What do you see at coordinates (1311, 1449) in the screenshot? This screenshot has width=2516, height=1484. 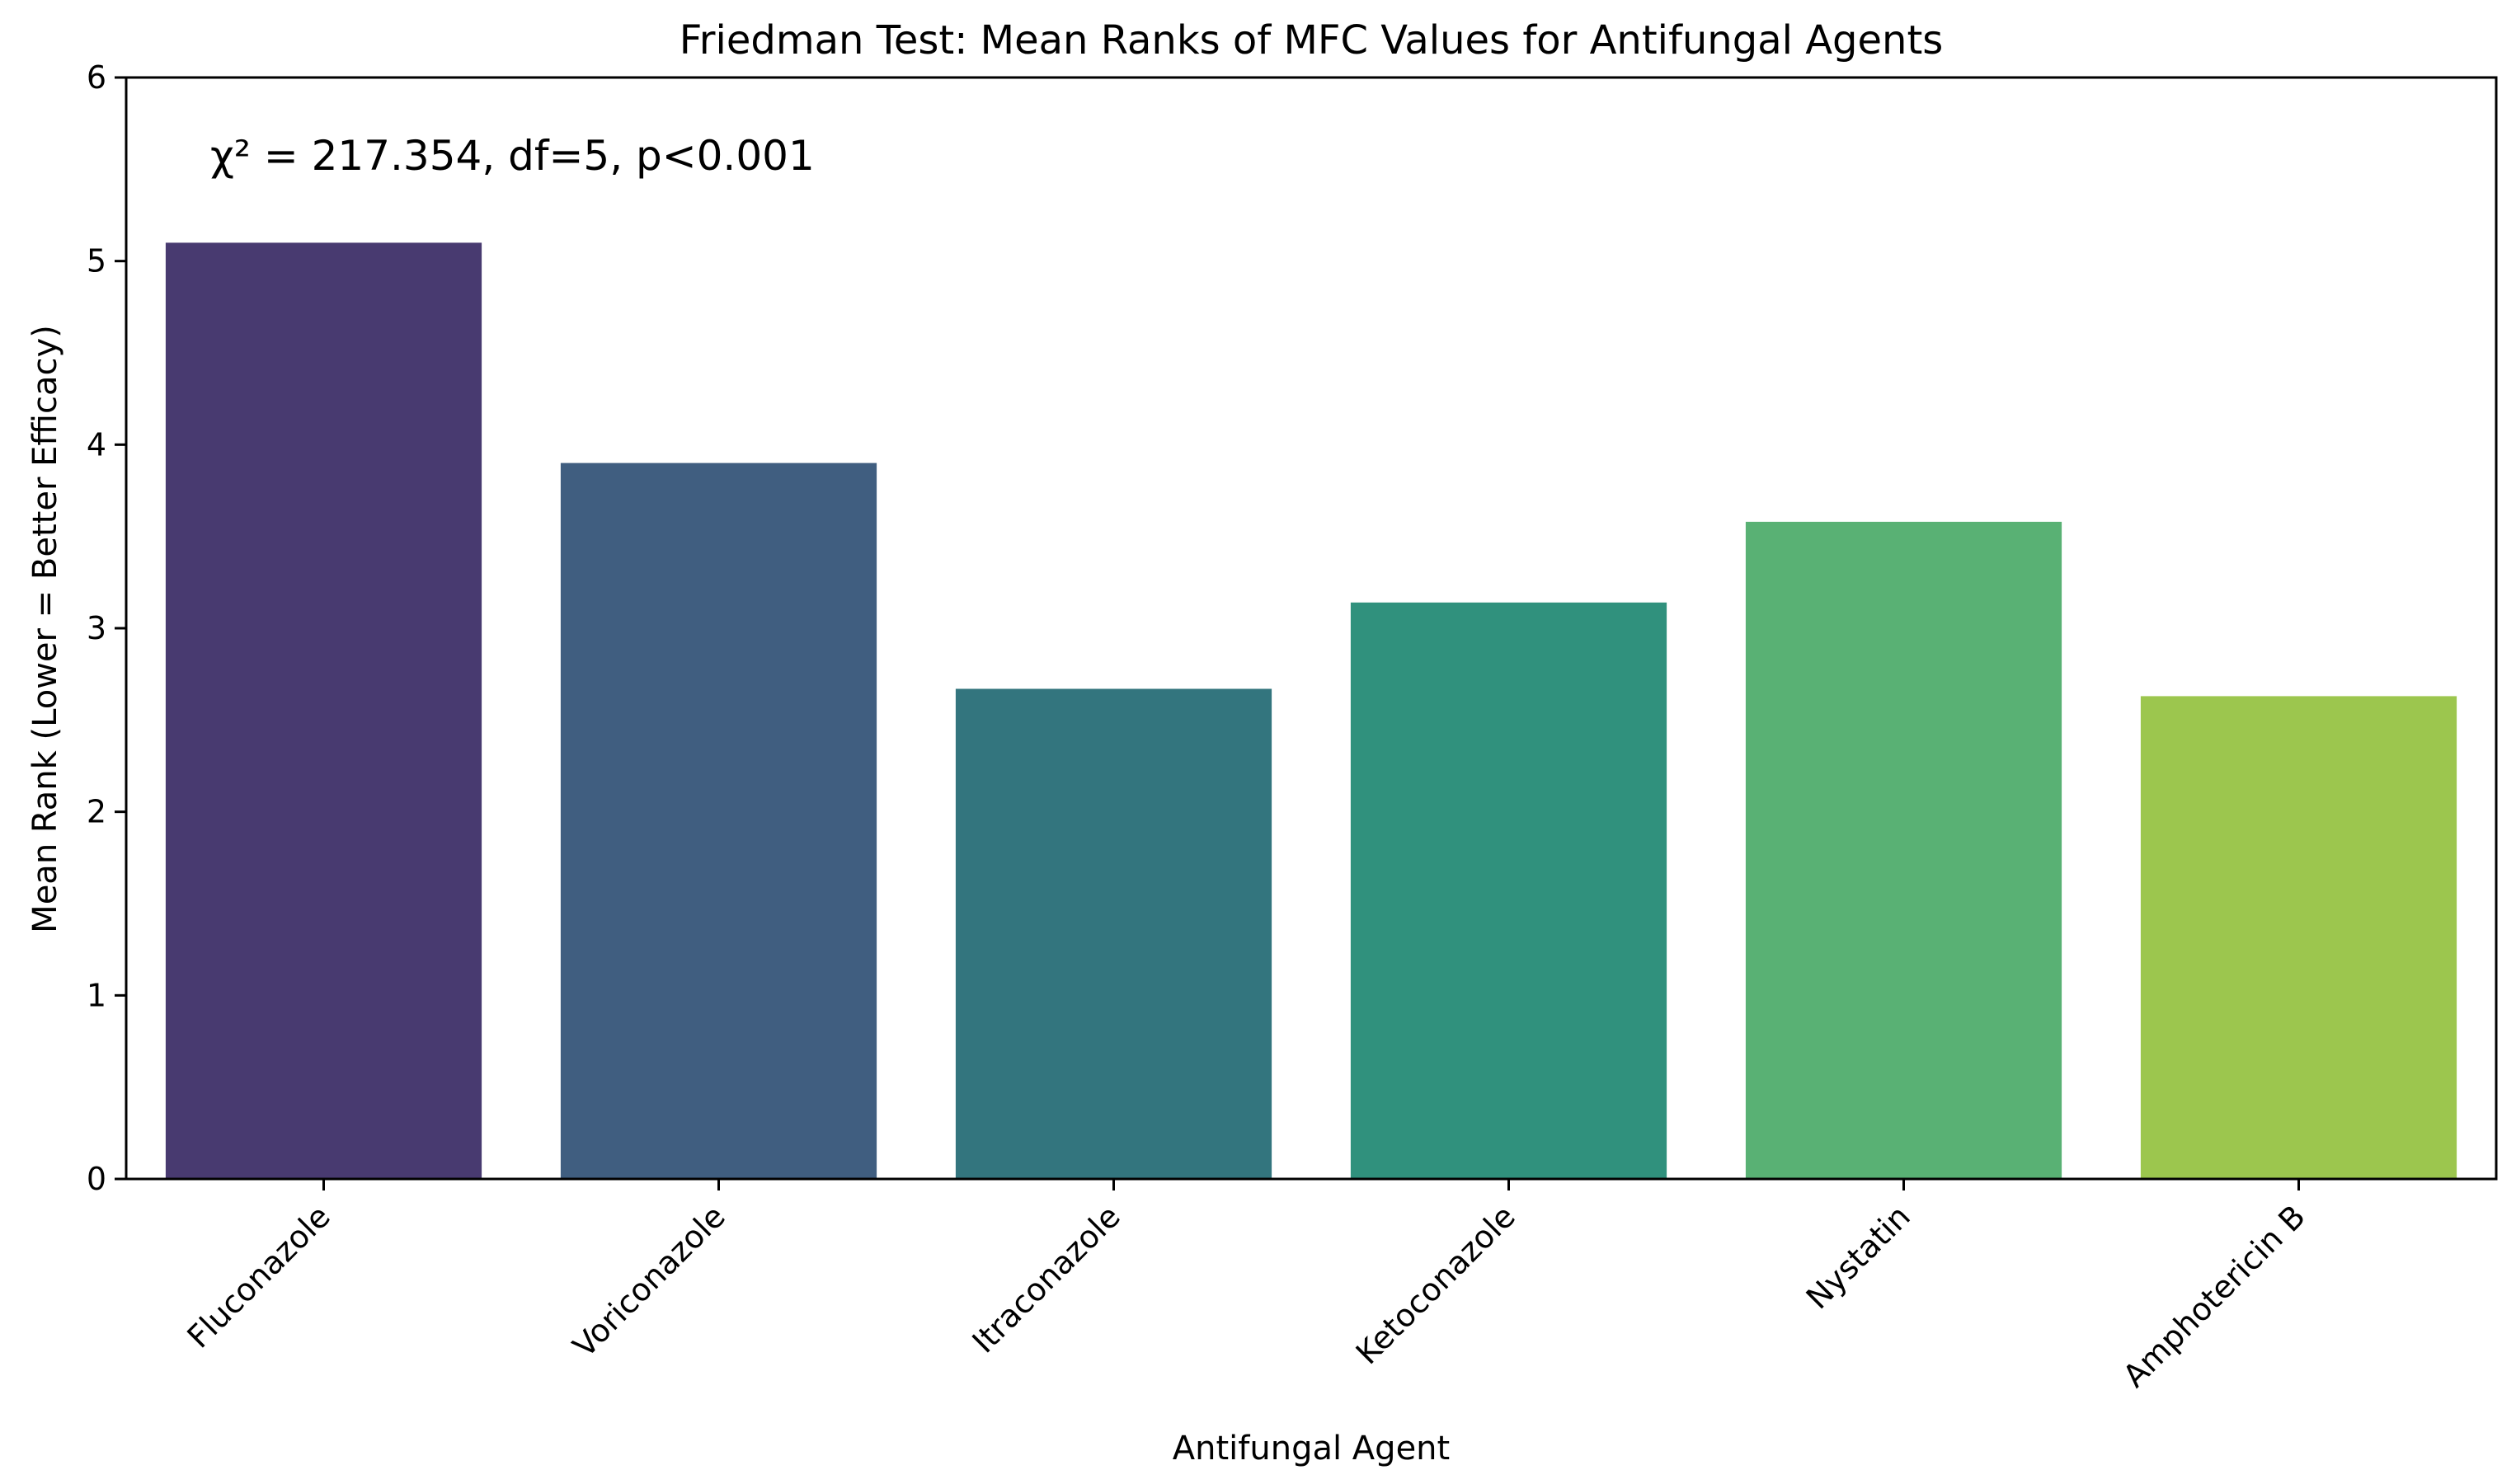 I see `x-axis-label: Antifungal Agent` at bounding box center [1311, 1449].